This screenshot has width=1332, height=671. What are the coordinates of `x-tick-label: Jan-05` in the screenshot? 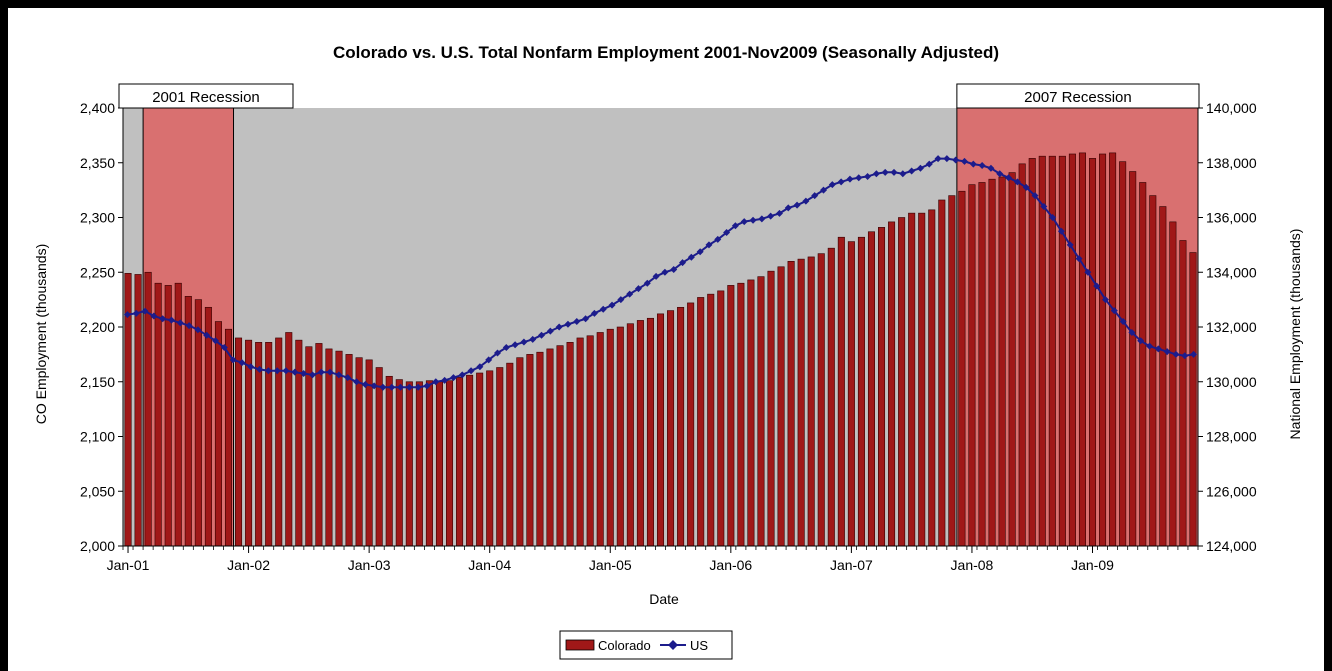 It's located at (610, 565).